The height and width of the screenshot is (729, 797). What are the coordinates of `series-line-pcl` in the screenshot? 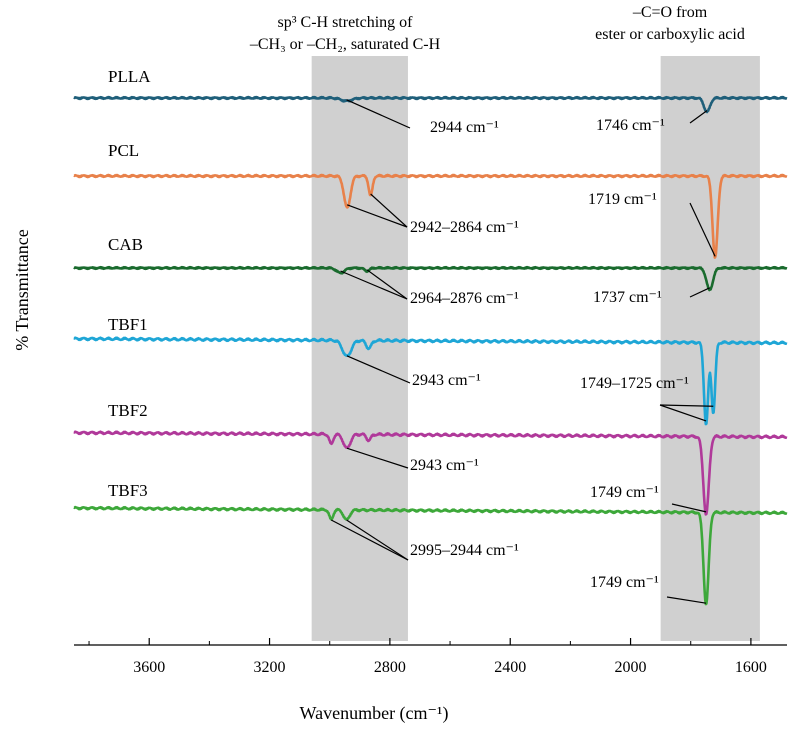 It's located at (430, 216).